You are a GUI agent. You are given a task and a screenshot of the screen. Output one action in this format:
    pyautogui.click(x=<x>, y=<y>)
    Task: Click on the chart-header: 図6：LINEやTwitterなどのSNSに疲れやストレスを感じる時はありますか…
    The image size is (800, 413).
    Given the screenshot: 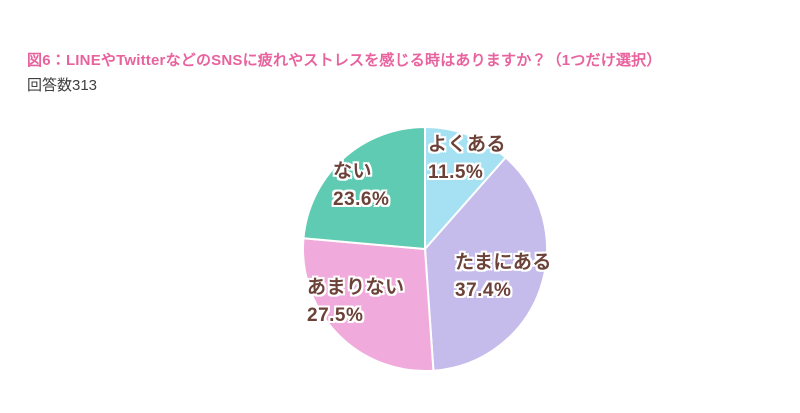 What is the action you would take?
    pyautogui.click(x=344, y=73)
    